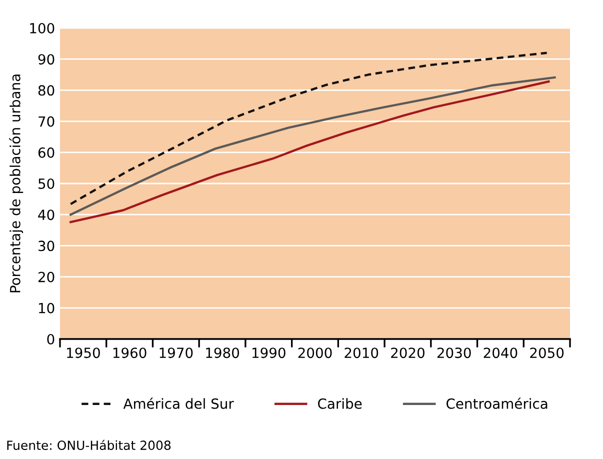 Image resolution: width=603 pixels, height=459 pixels. What do you see at coordinates (454, 353) in the screenshot?
I see `x-tick-label: 2030` at bounding box center [454, 353].